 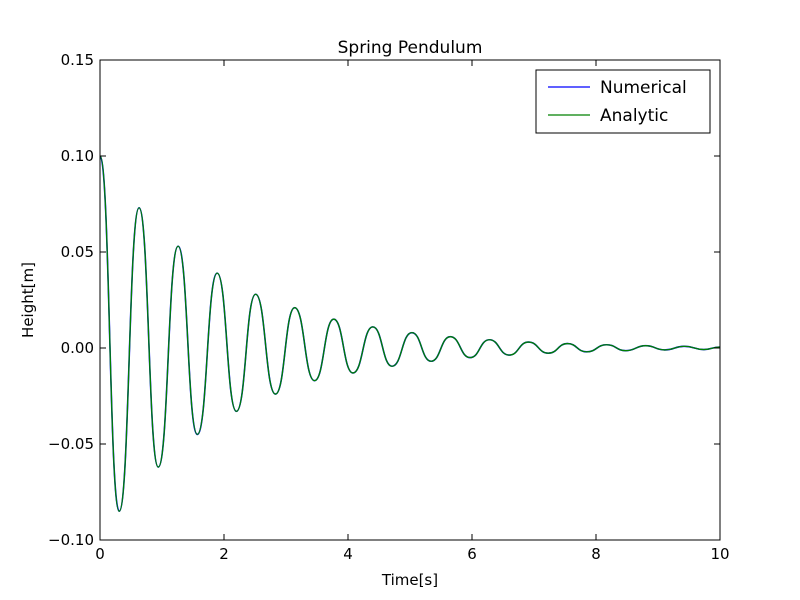 What do you see at coordinates (634, 116) in the screenshot?
I see `legend-label-analytic: Analytic` at bounding box center [634, 116].